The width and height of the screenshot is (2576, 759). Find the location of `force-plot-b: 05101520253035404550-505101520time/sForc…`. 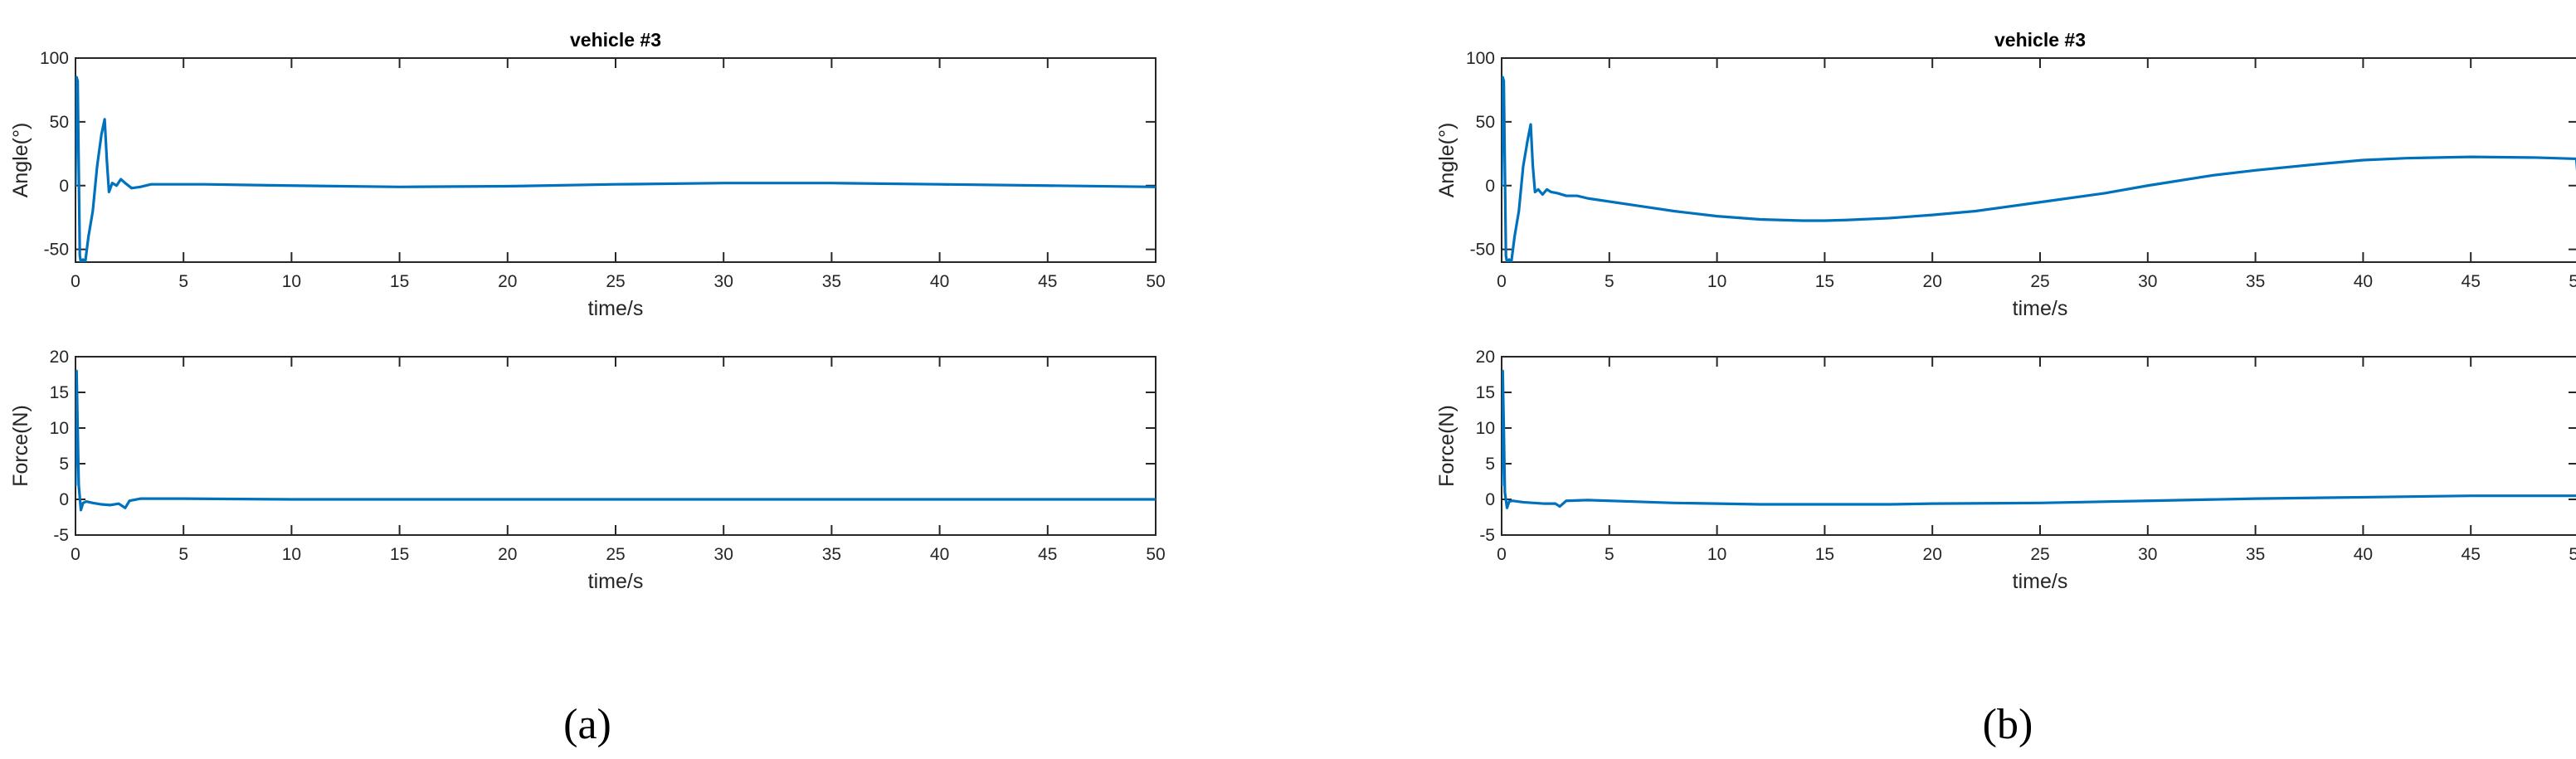

force-plot-b: 05101520253035404550-505101520time/sForc… is located at coordinates (2005, 470).